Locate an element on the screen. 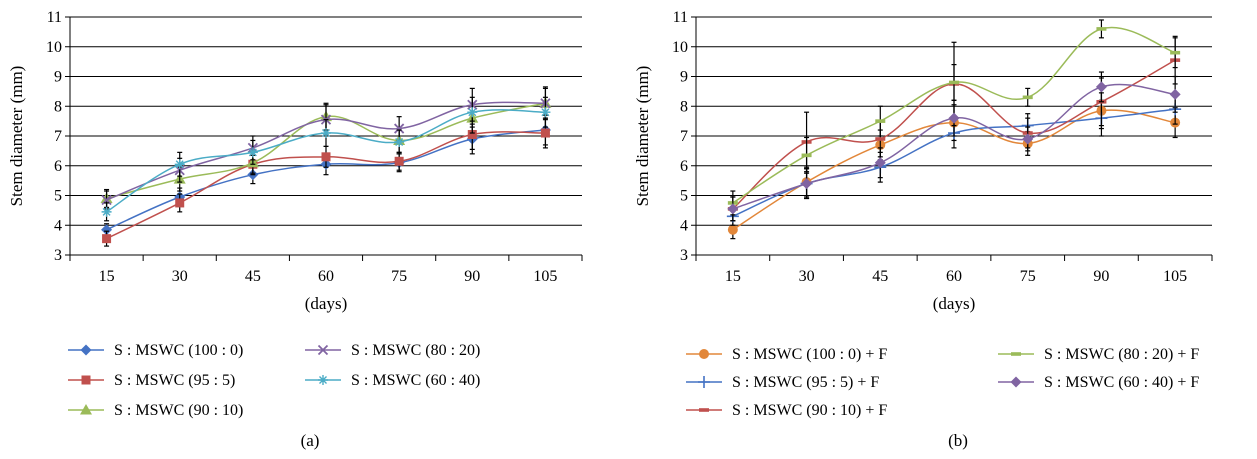  legend-item: S : MSWC (80 : 20) + F is located at coordinates (1098, 354).